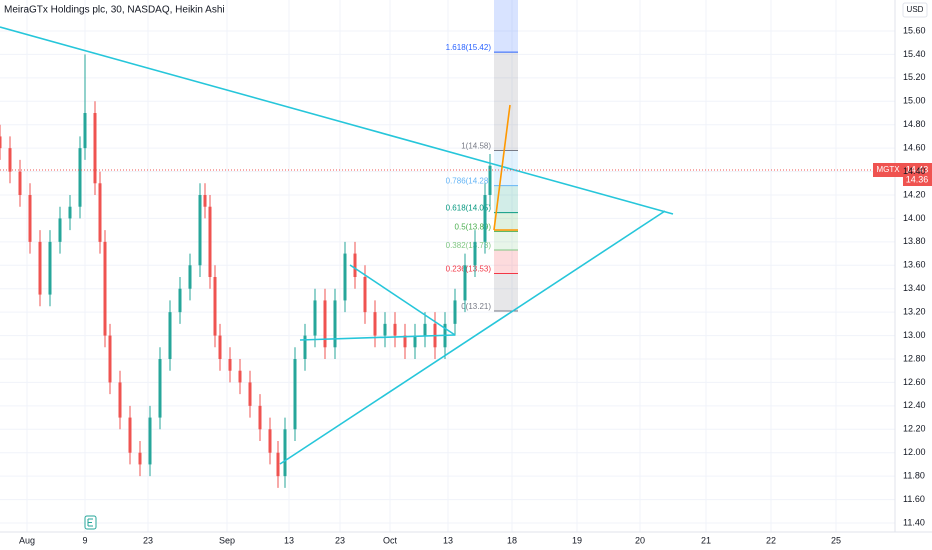 Image resolution: width=932 pixels, height=550 pixels. What do you see at coordinates (914, 148) in the screenshot?
I see `y-tick-label: 14.60` at bounding box center [914, 148].